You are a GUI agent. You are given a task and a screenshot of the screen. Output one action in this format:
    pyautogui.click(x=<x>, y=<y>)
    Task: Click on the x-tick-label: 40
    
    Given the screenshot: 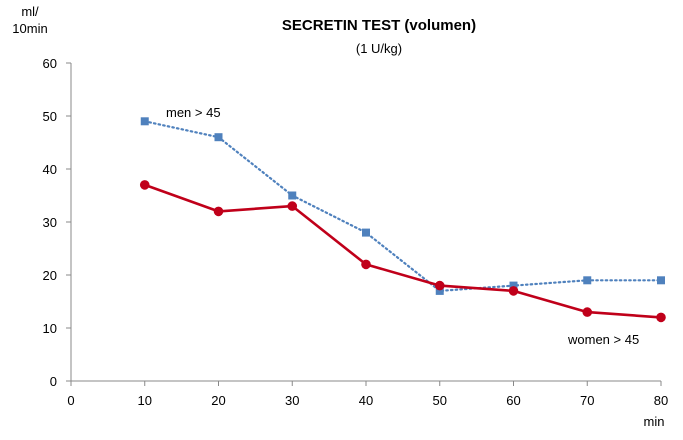 What is the action you would take?
    pyautogui.click(x=366, y=400)
    